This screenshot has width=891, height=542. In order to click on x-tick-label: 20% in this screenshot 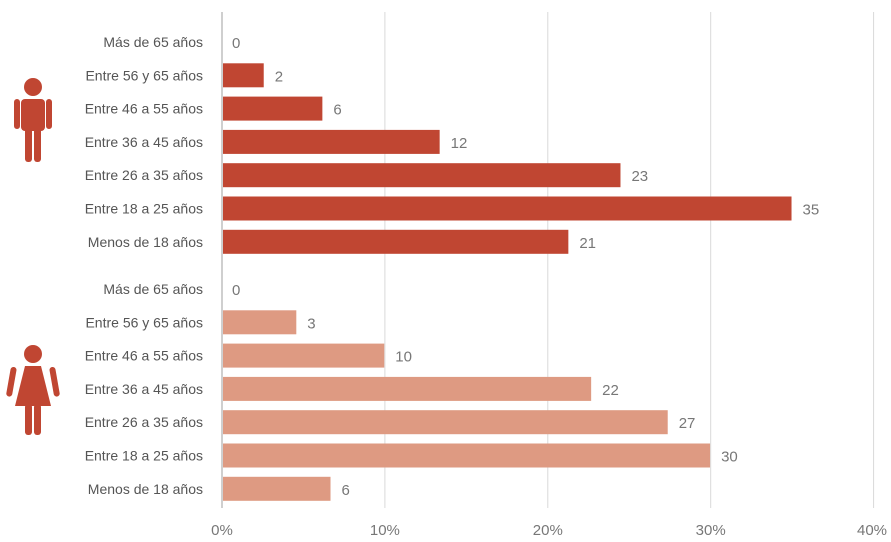, I will do `click(548, 530)`.